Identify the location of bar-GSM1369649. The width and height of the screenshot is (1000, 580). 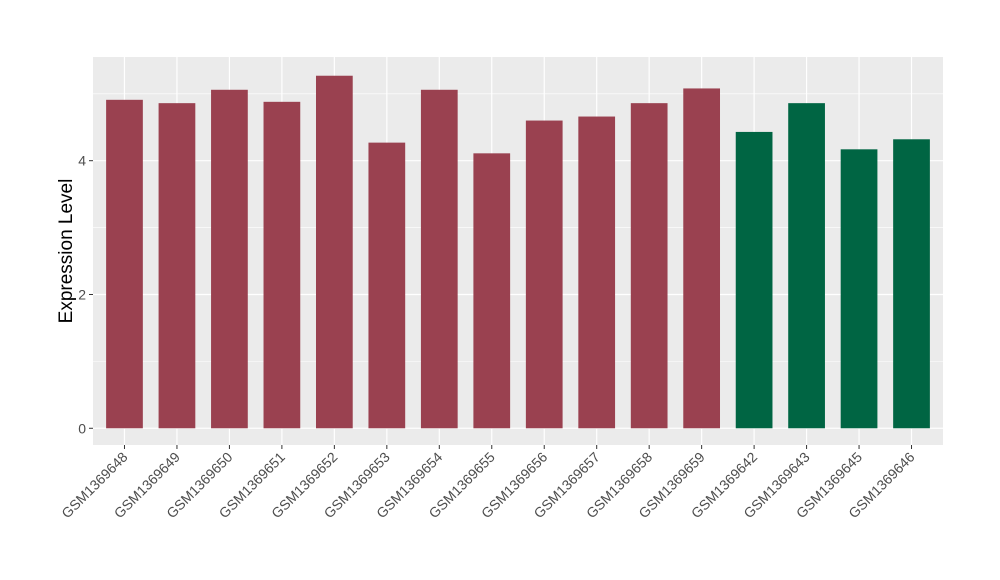
(177, 266).